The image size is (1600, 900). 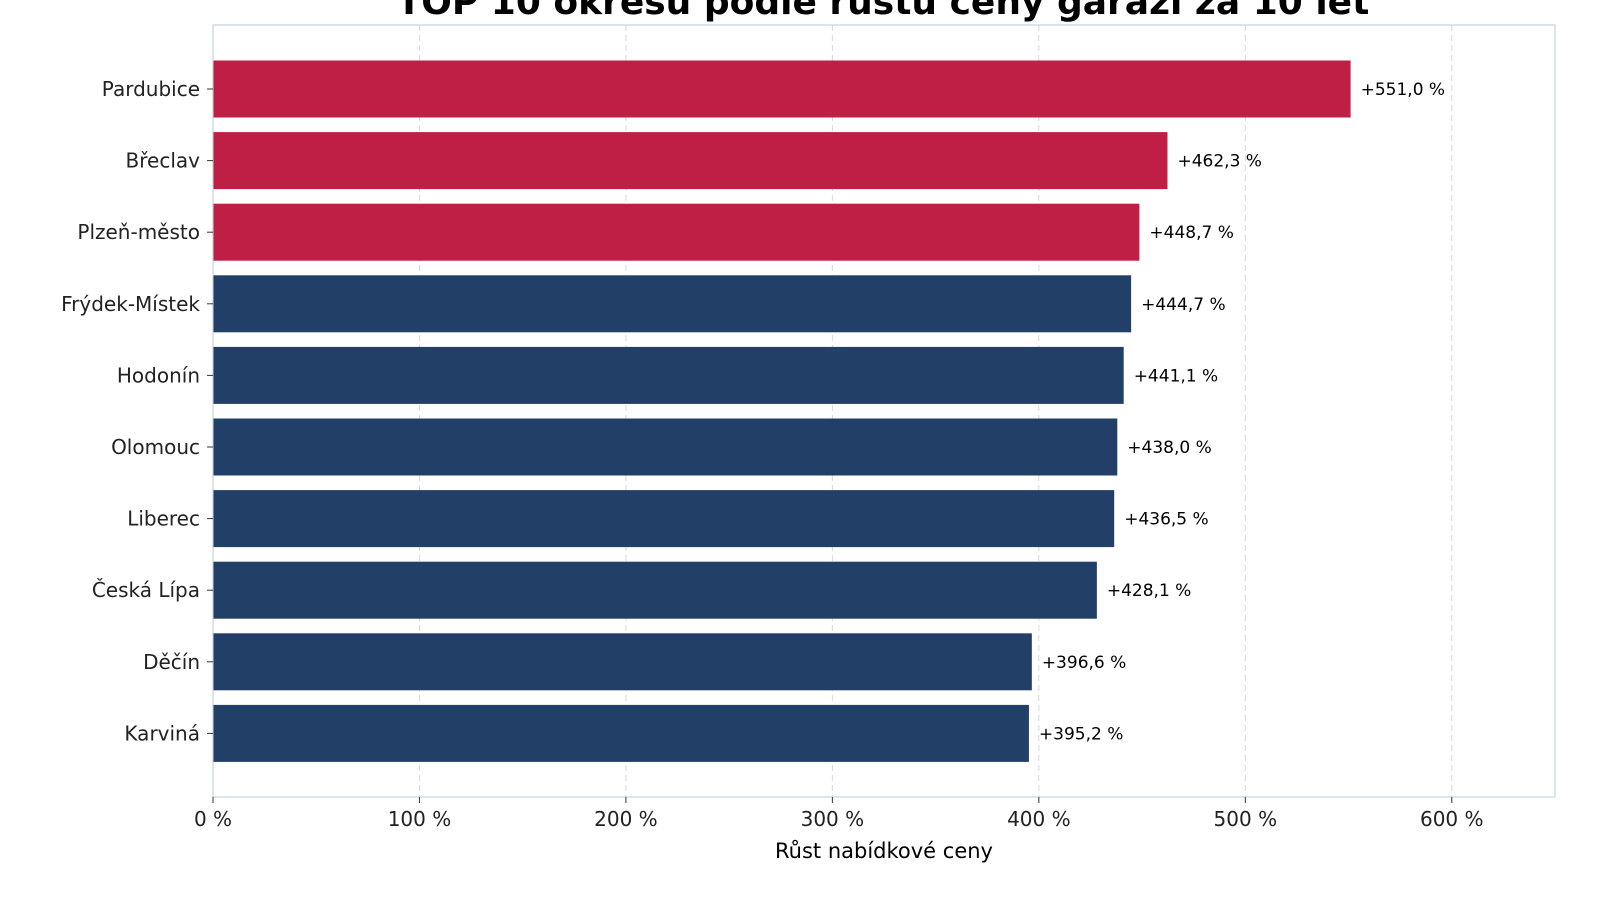 What do you see at coordinates (1166, 520) in the screenshot?
I see `value-label: +436,5 %` at bounding box center [1166, 520].